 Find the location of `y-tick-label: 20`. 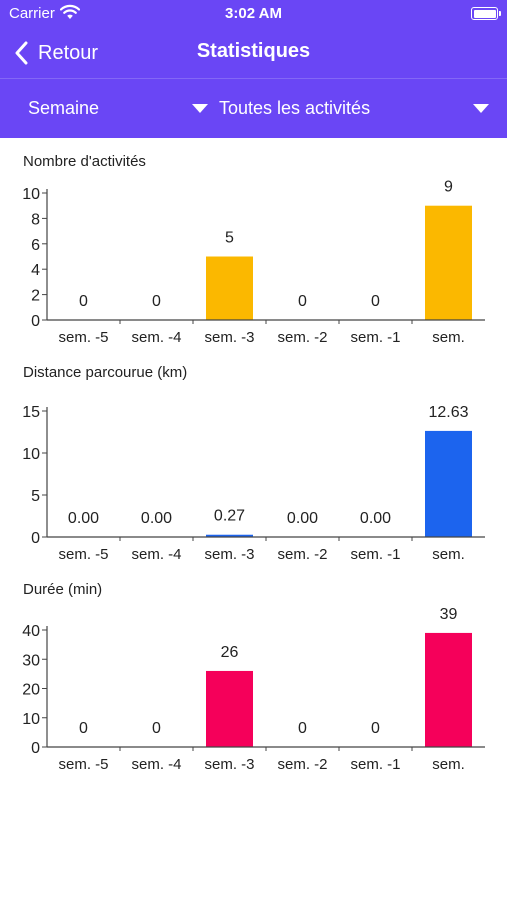

y-tick-label: 20 is located at coordinates (31, 690).